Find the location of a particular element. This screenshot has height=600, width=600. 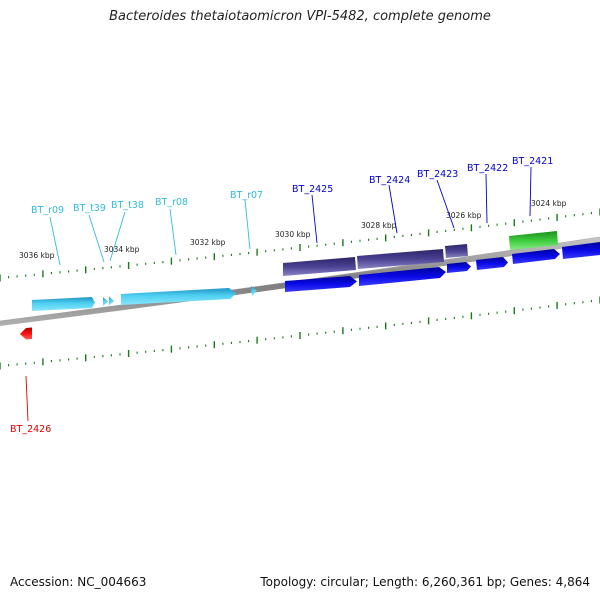

leader-bt-t39 is located at coordinates (96, 238).